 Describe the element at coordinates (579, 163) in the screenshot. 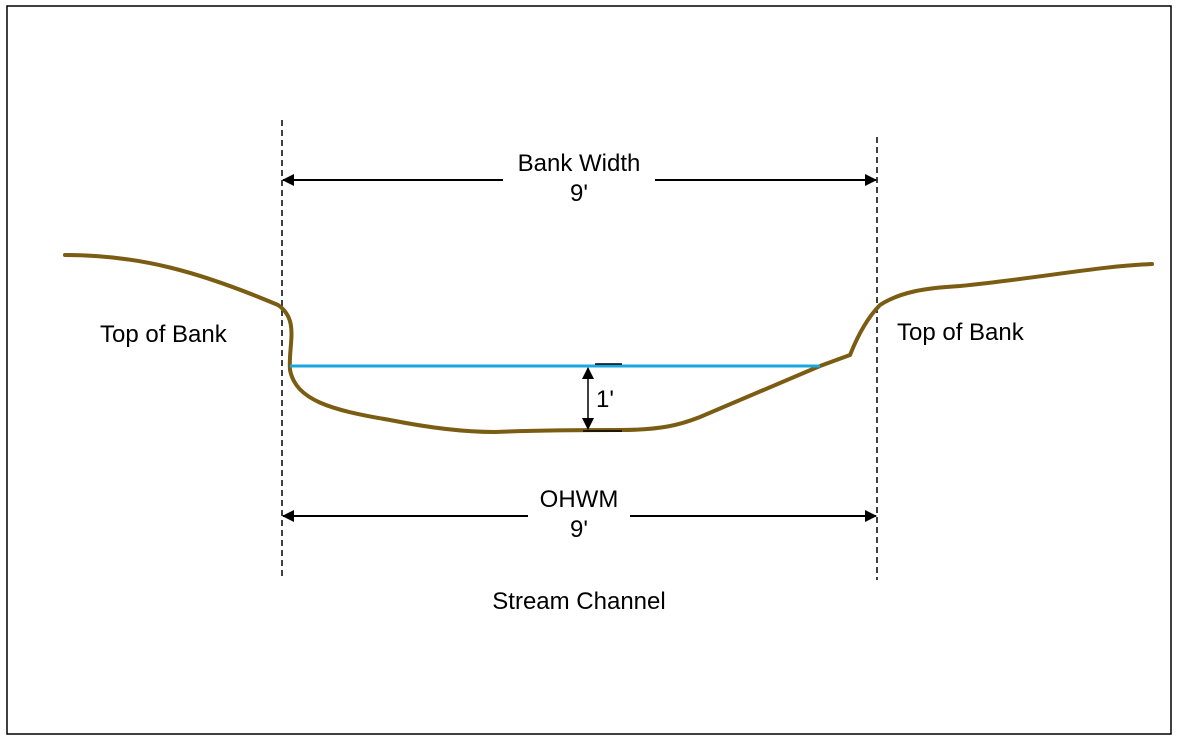

I see `bank-width-label: Bank Width` at that location.